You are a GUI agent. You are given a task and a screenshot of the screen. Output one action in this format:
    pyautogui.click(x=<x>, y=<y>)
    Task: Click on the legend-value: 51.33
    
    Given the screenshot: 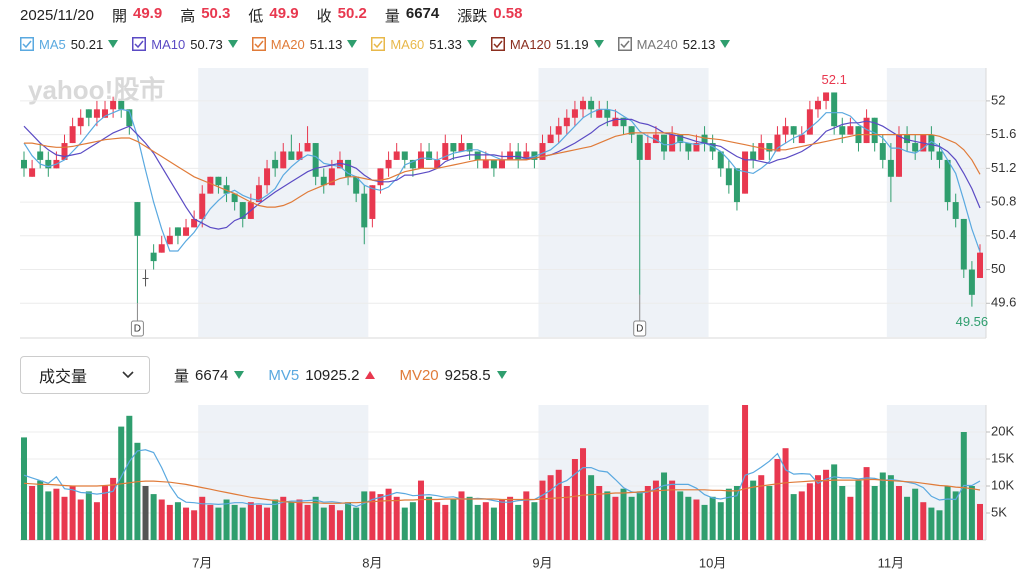 What is the action you would take?
    pyautogui.click(x=445, y=44)
    